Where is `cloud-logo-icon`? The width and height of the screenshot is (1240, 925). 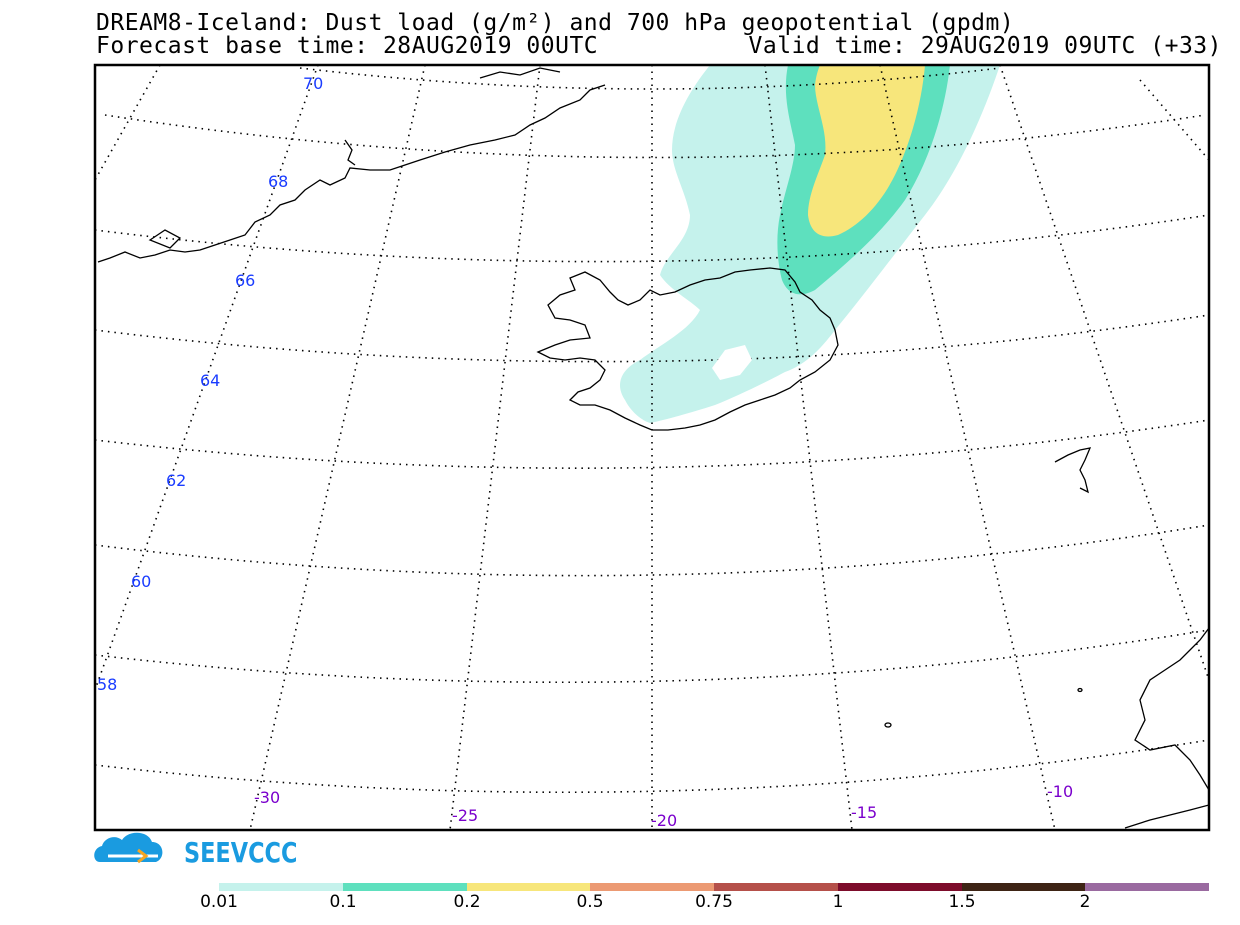 cloud-logo-icon is located at coordinates (128, 848).